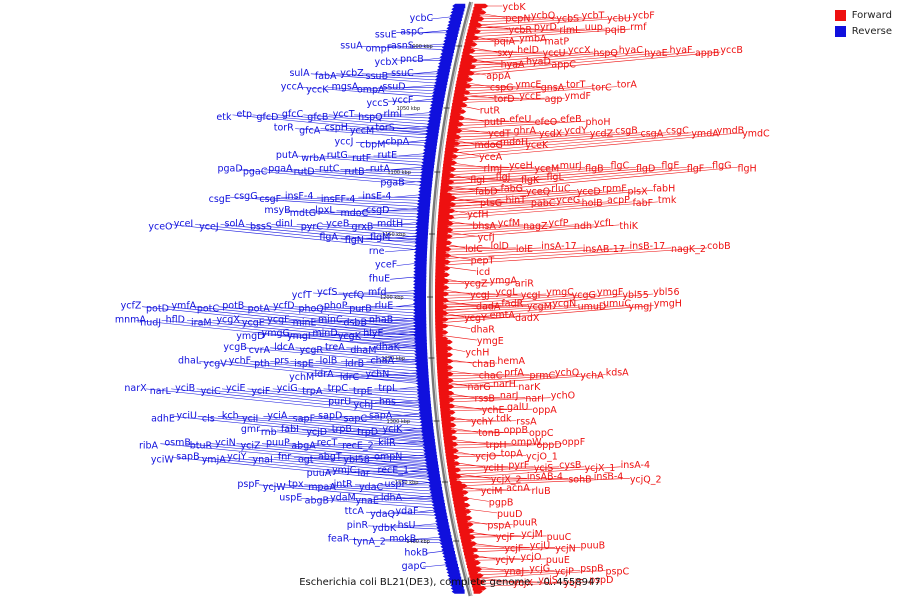 Image resolution: width=900 pixels, height=600 pixels. I want to click on gene-label: emtA, so click(503, 315).